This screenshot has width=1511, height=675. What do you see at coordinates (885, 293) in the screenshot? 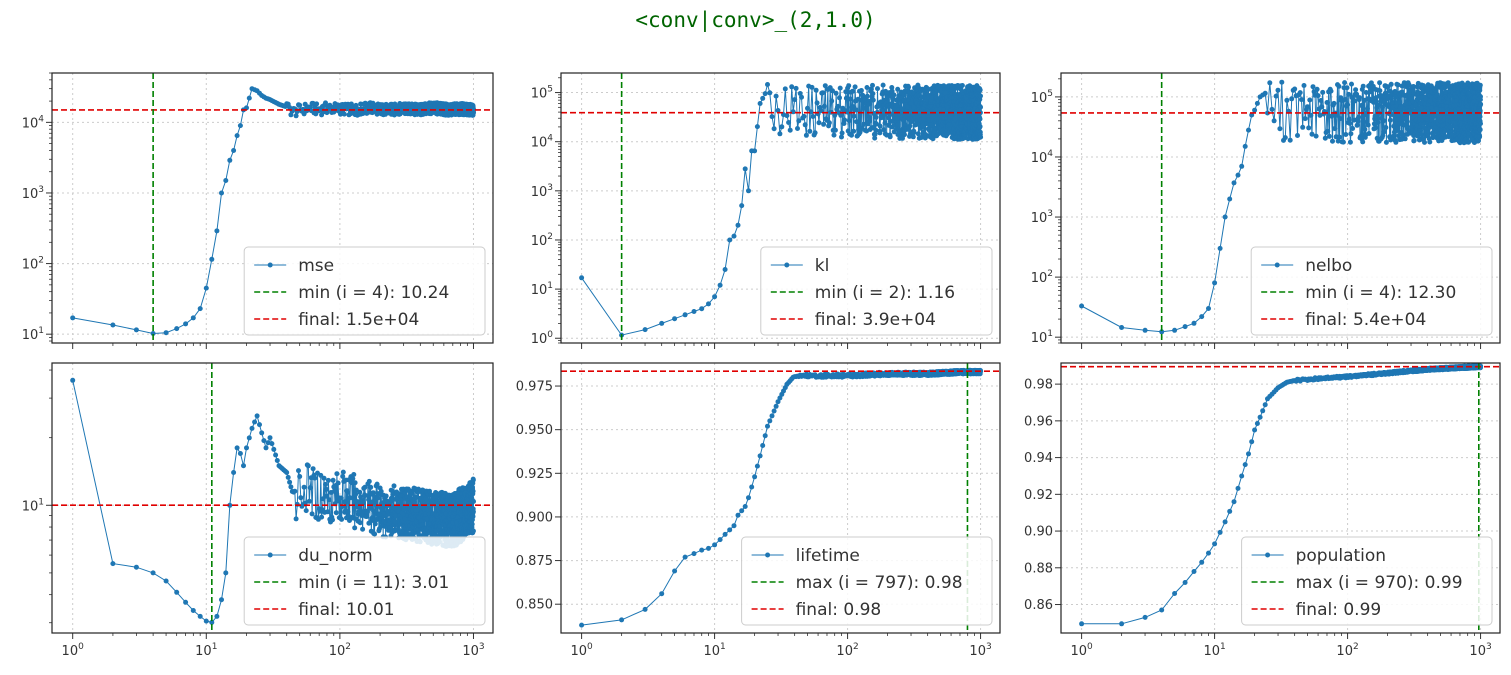
I see `legend-min-label: min (i = 2): 1.16` at bounding box center [885, 293].